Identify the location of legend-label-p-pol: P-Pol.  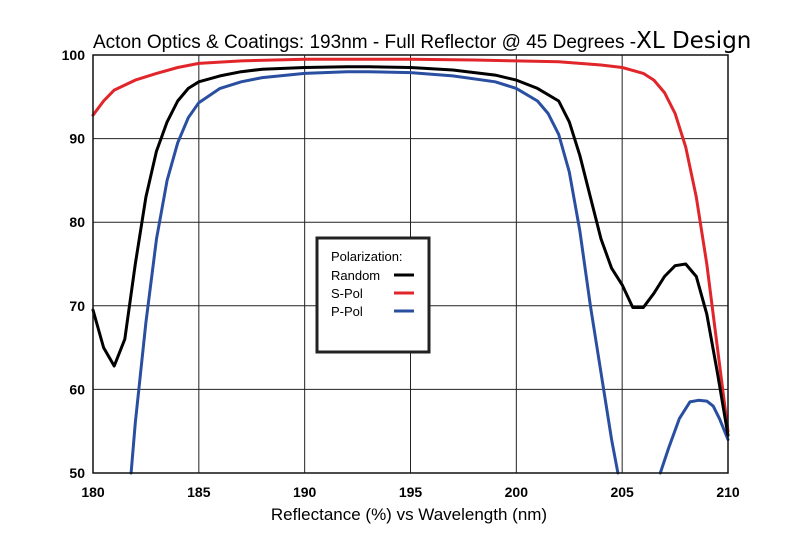
(347, 311).